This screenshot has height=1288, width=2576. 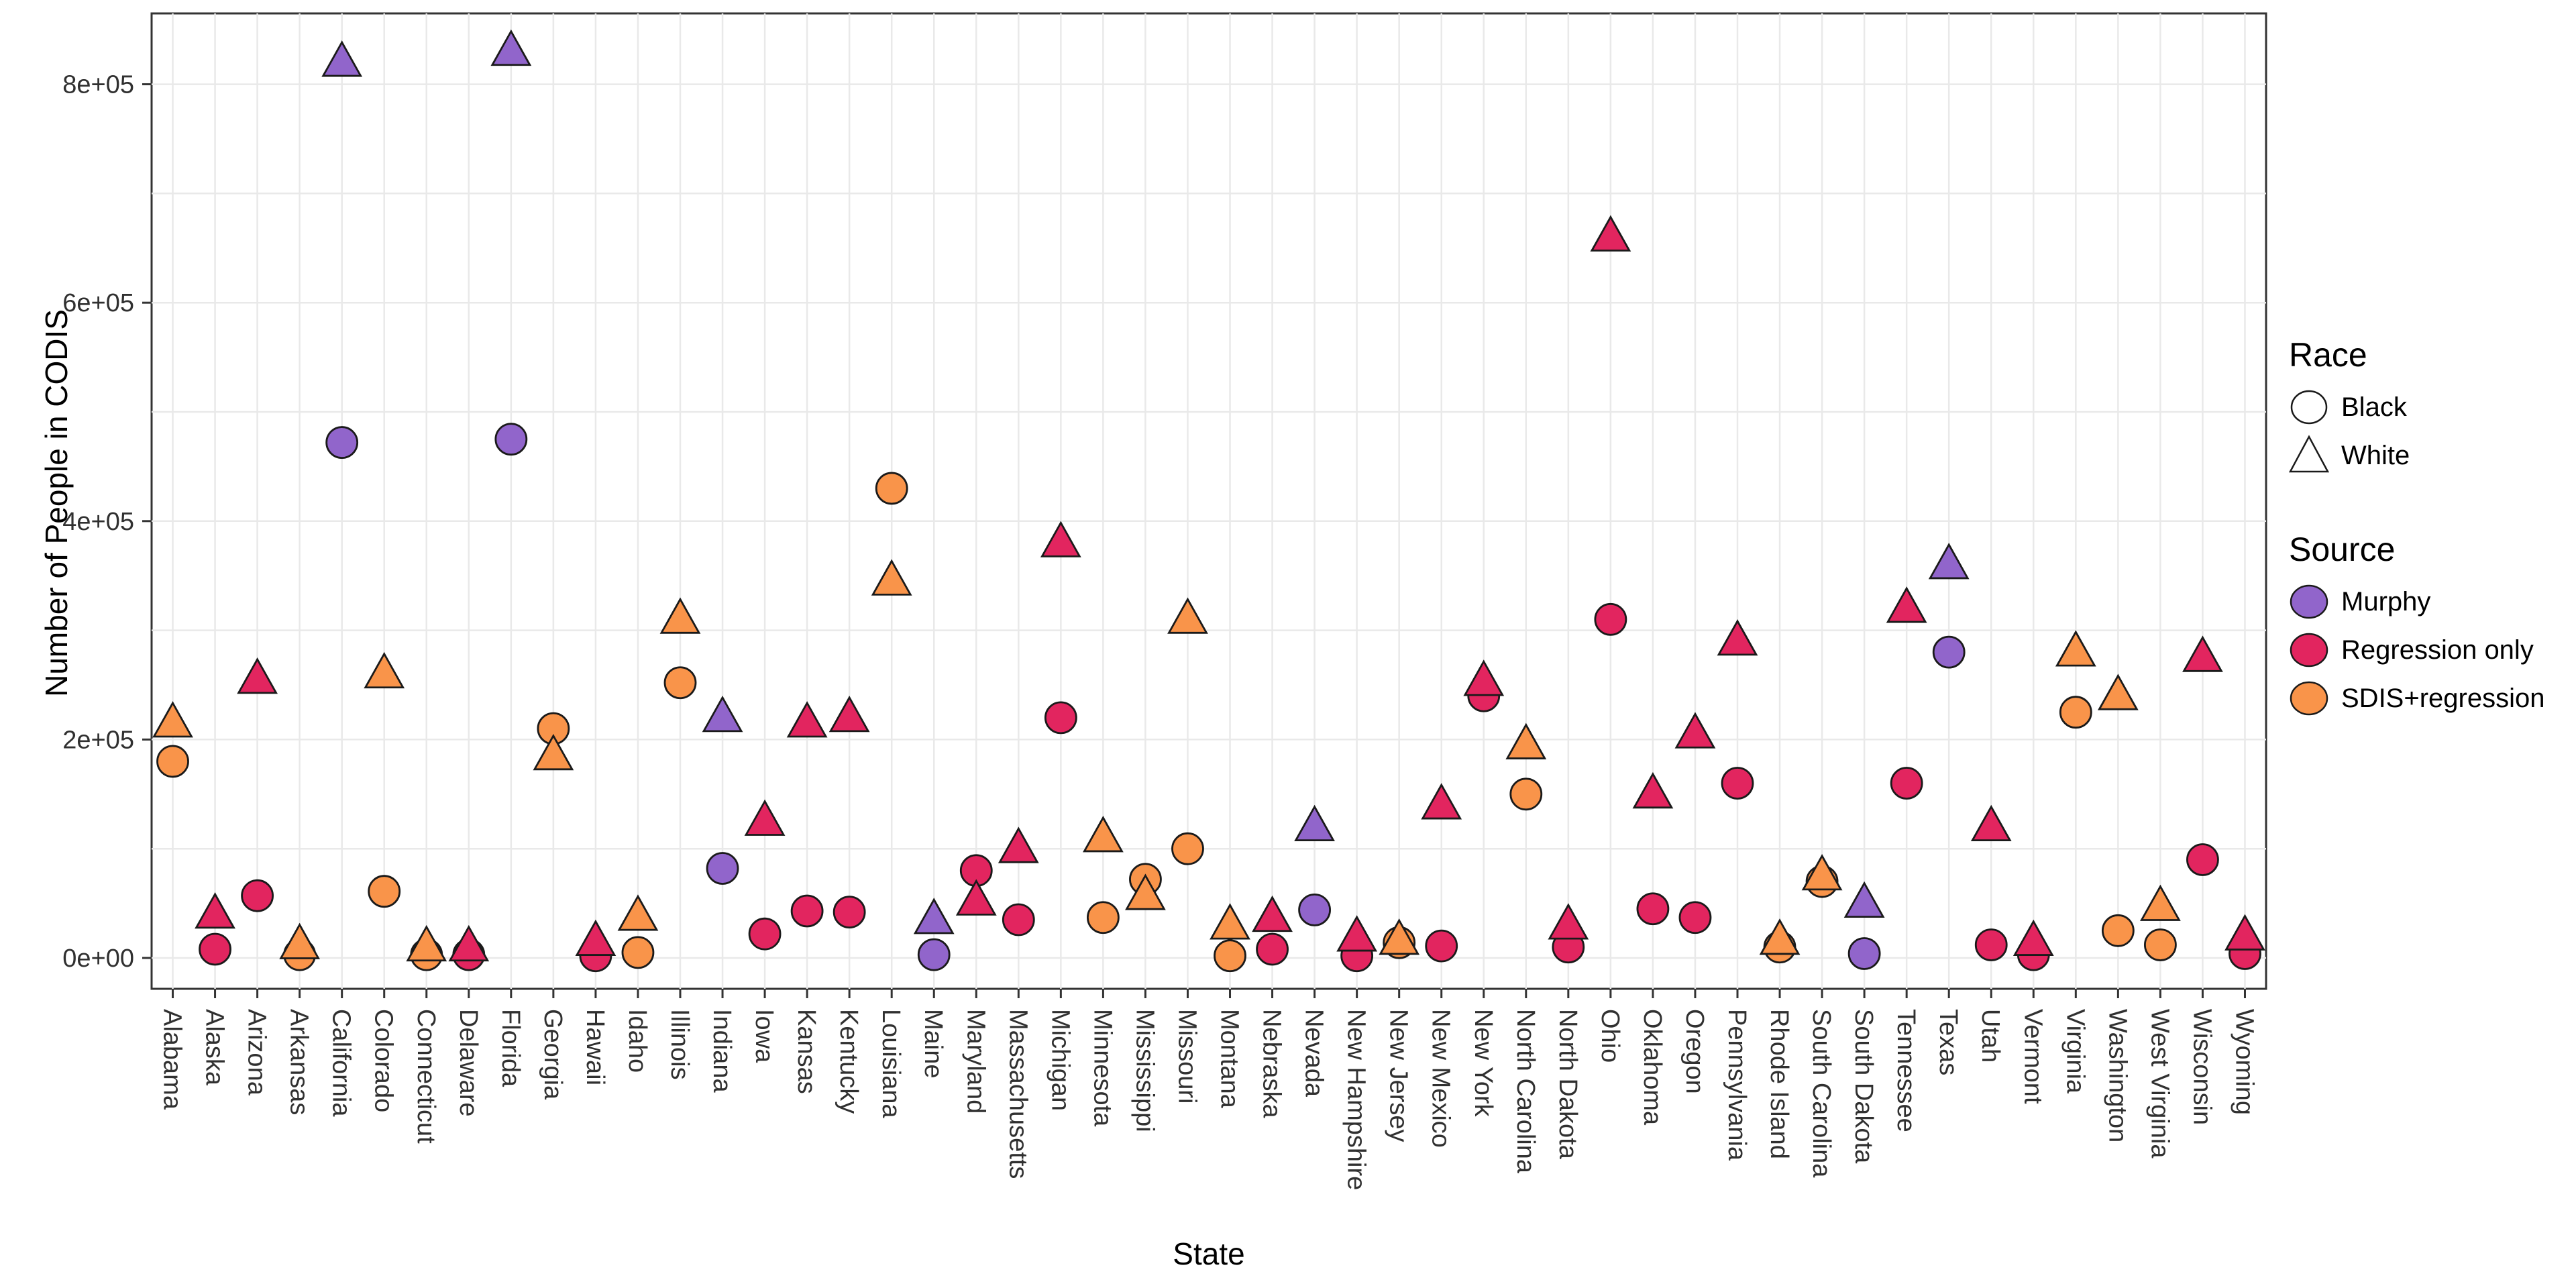 What do you see at coordinates (2309, 698) in the screenshot?
I see `sdis-regression-color-key-icon` at bounding box center [2309, 698].